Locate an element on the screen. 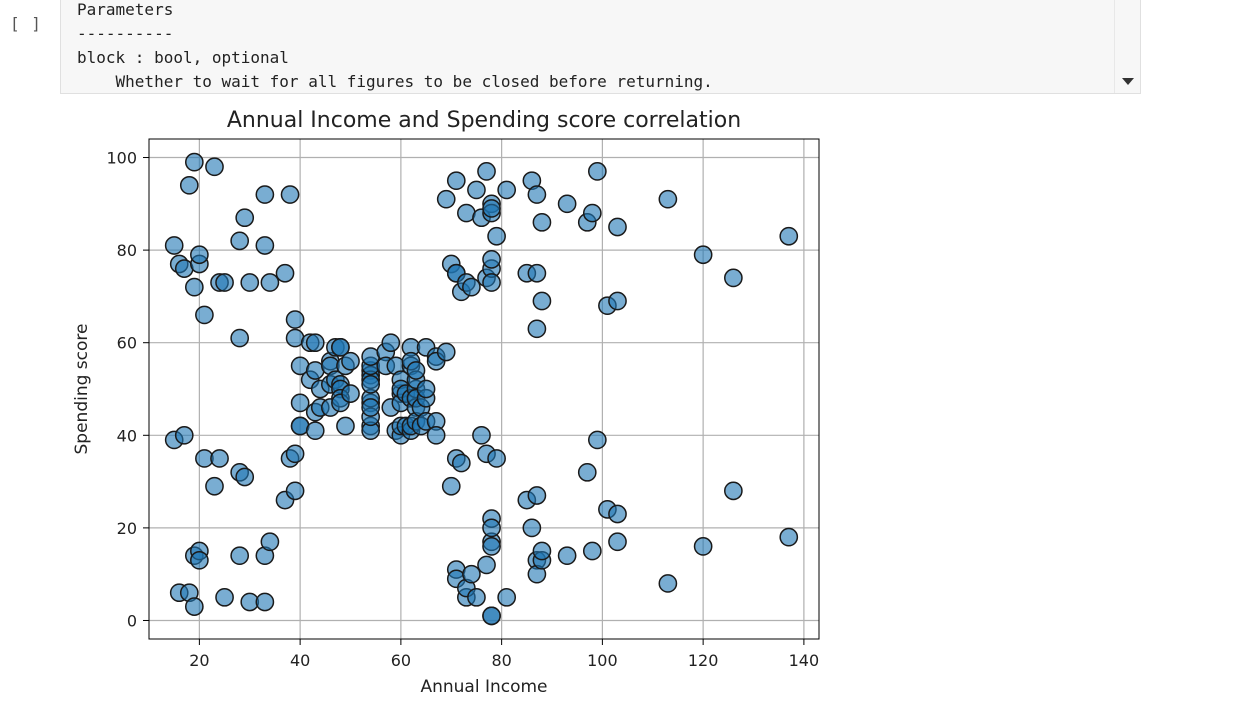 The width and height of the screenshot is (1249, 720). output-line: Parameters is located at coordinates (125, 9).